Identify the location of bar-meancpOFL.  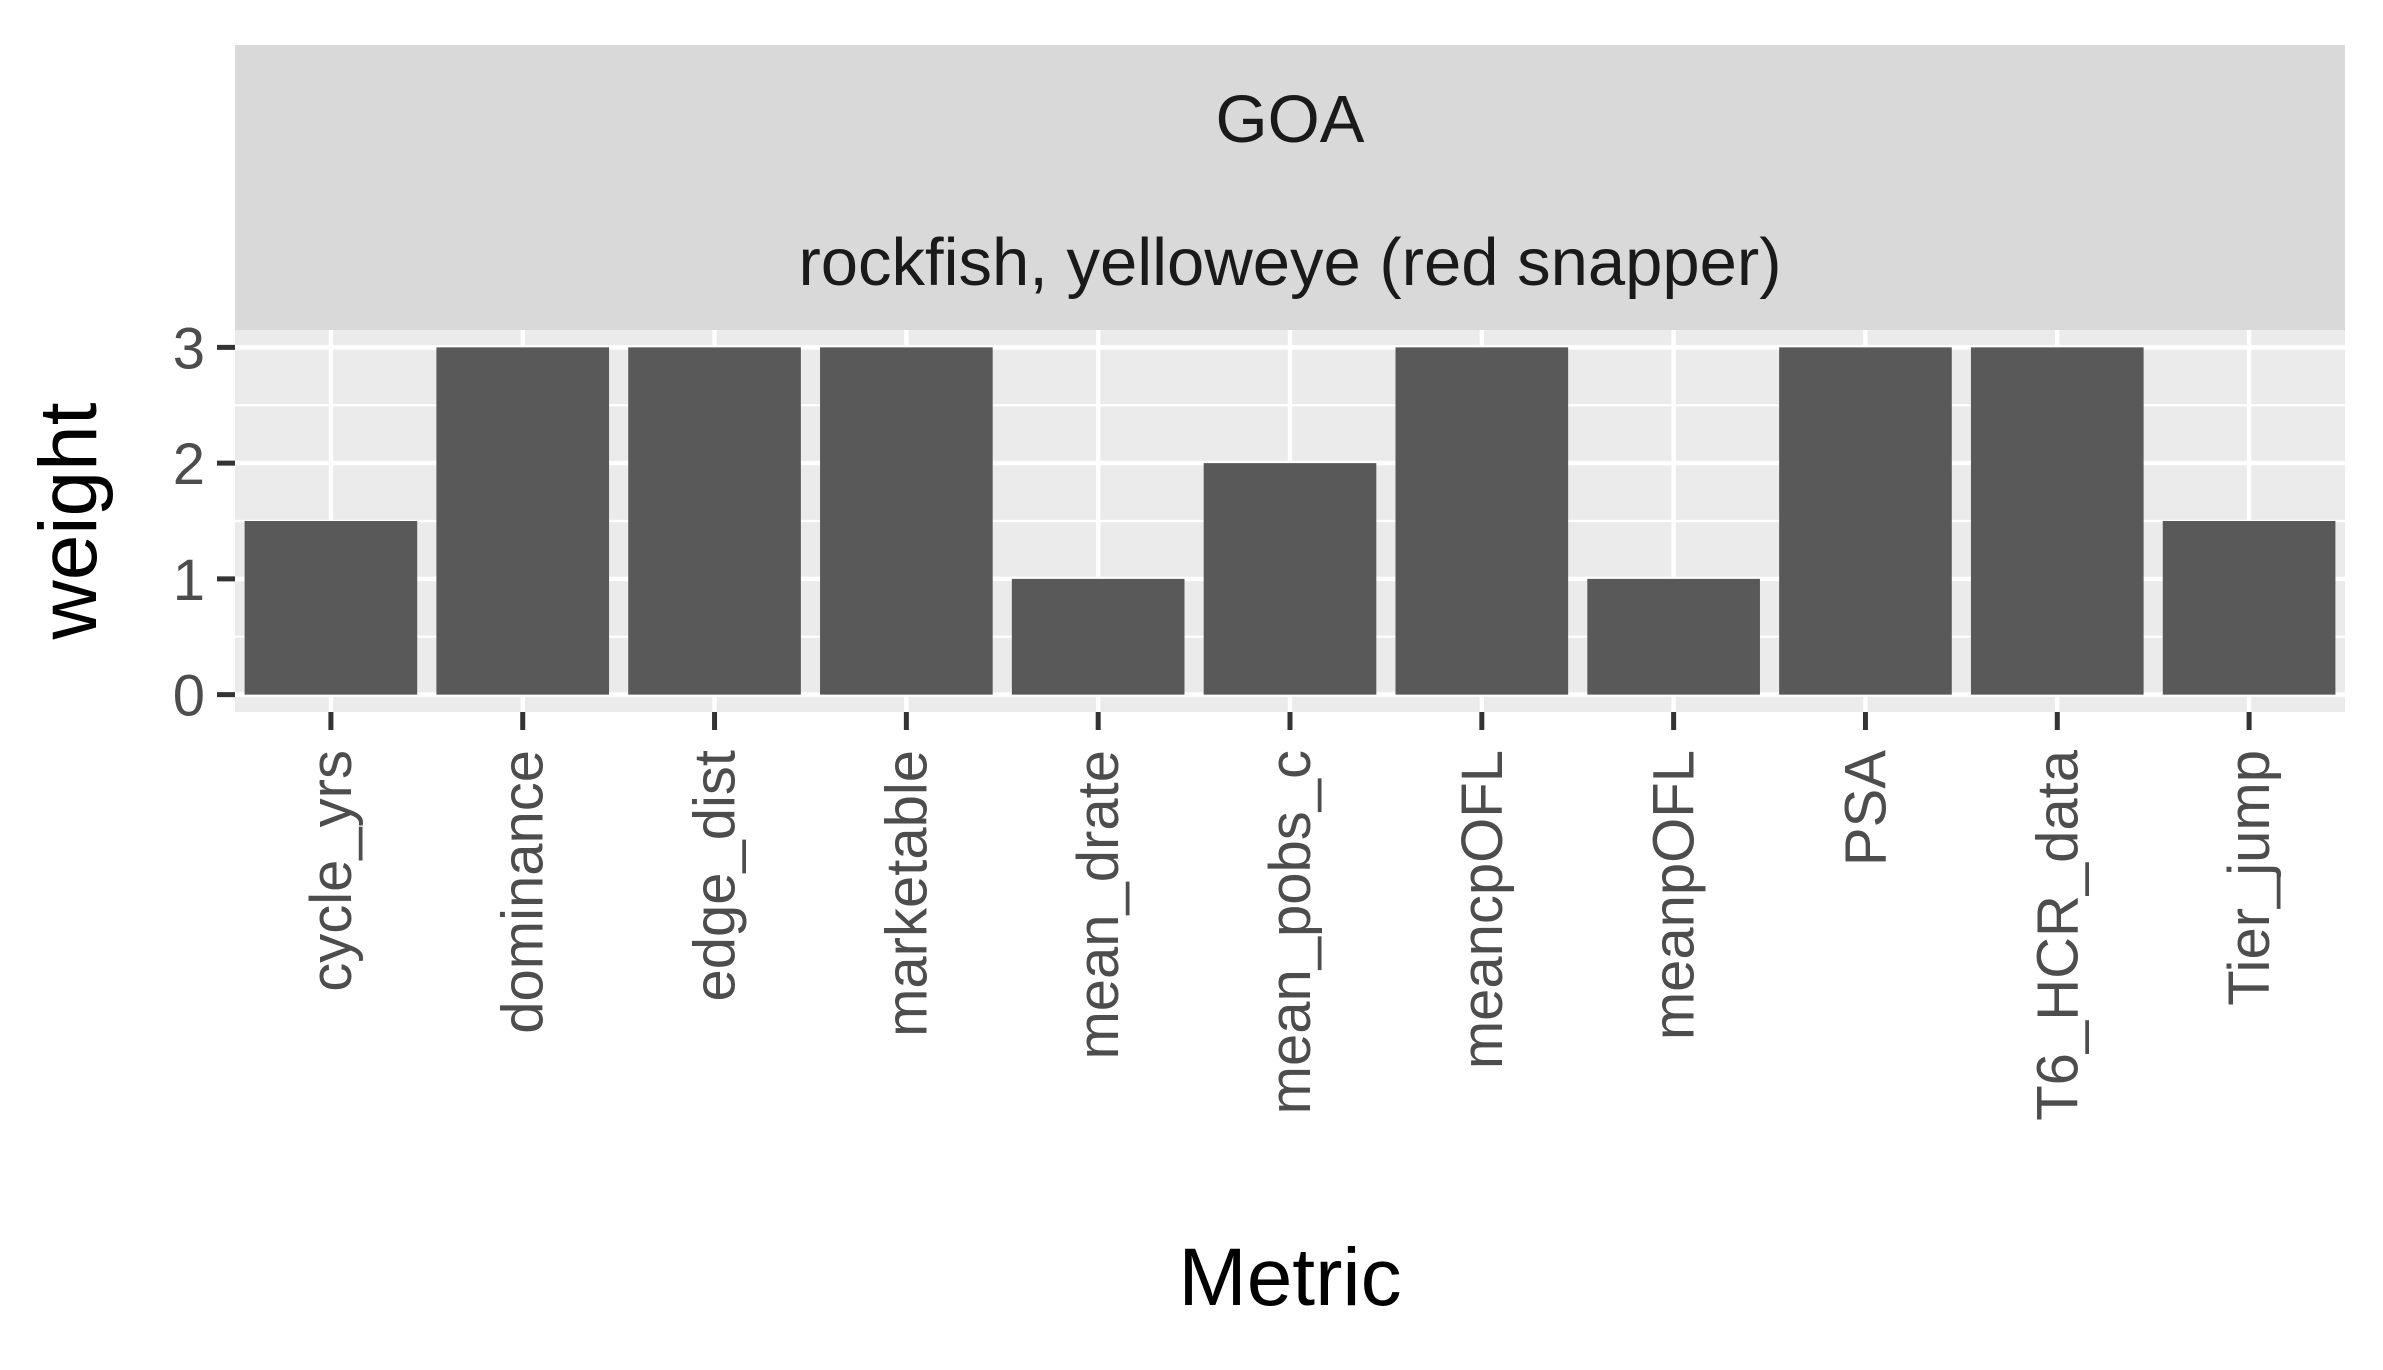
(1482, 521).